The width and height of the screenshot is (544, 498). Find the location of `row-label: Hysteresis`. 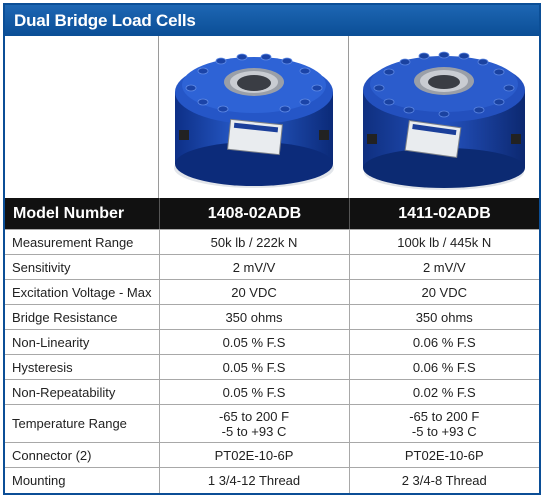

row-label: Hysteresis is located at coordinates (82, 367).